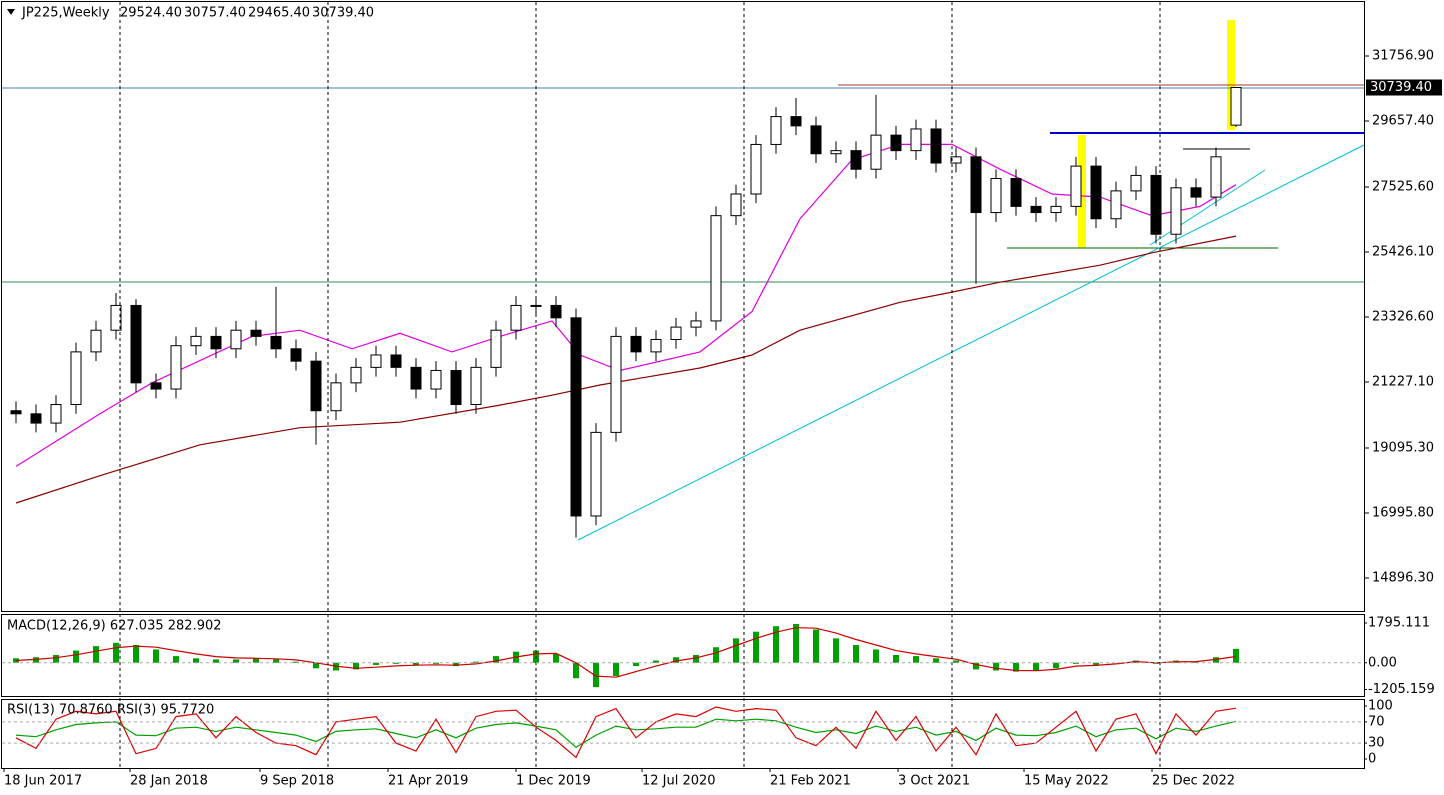 This screenshot has height=795, width=1444. I want to click on macd-panel-frame, so click(683, 655).